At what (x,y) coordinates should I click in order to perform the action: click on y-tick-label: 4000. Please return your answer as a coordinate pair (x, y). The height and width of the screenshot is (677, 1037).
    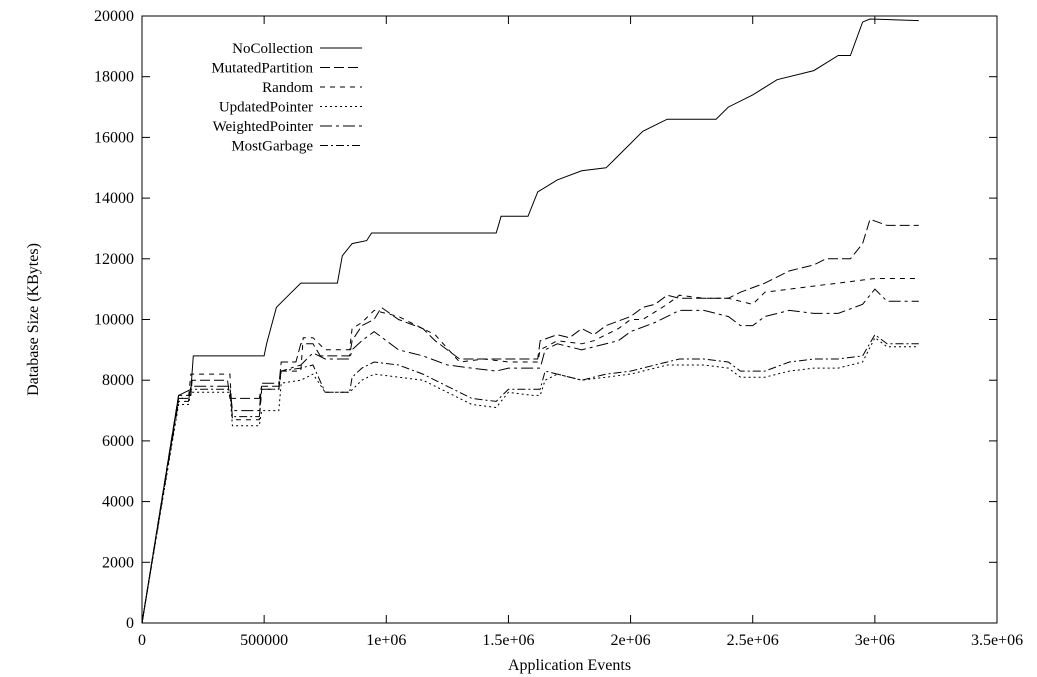
    Looking at the image, I should click on (118, 502).